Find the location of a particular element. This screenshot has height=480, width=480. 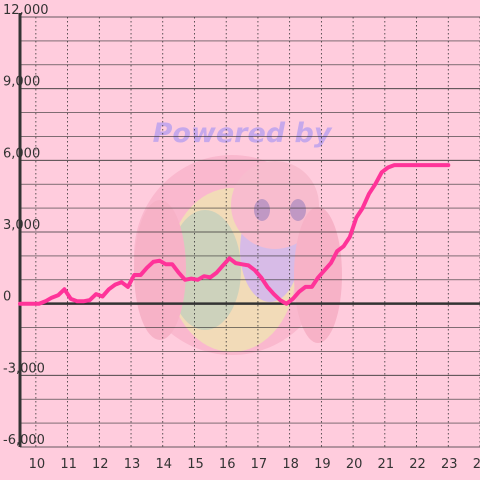

x-tick-label: 23 is located at coordinates (449, 464).